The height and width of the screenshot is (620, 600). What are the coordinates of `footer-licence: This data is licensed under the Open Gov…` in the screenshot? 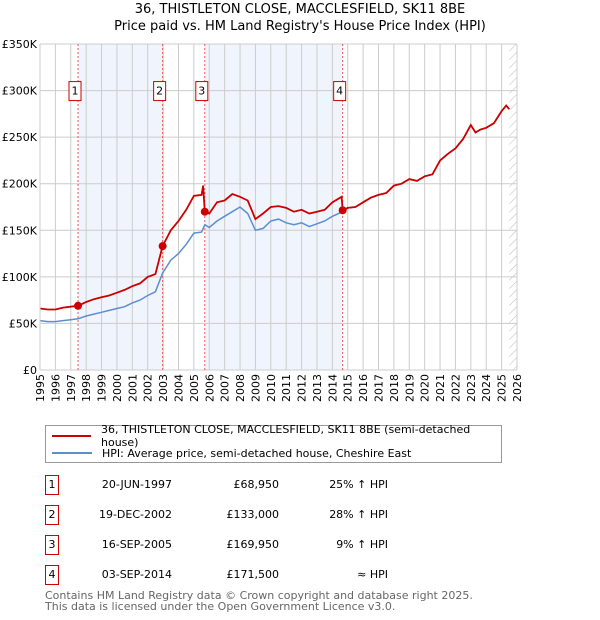 It's located at (220, 606).